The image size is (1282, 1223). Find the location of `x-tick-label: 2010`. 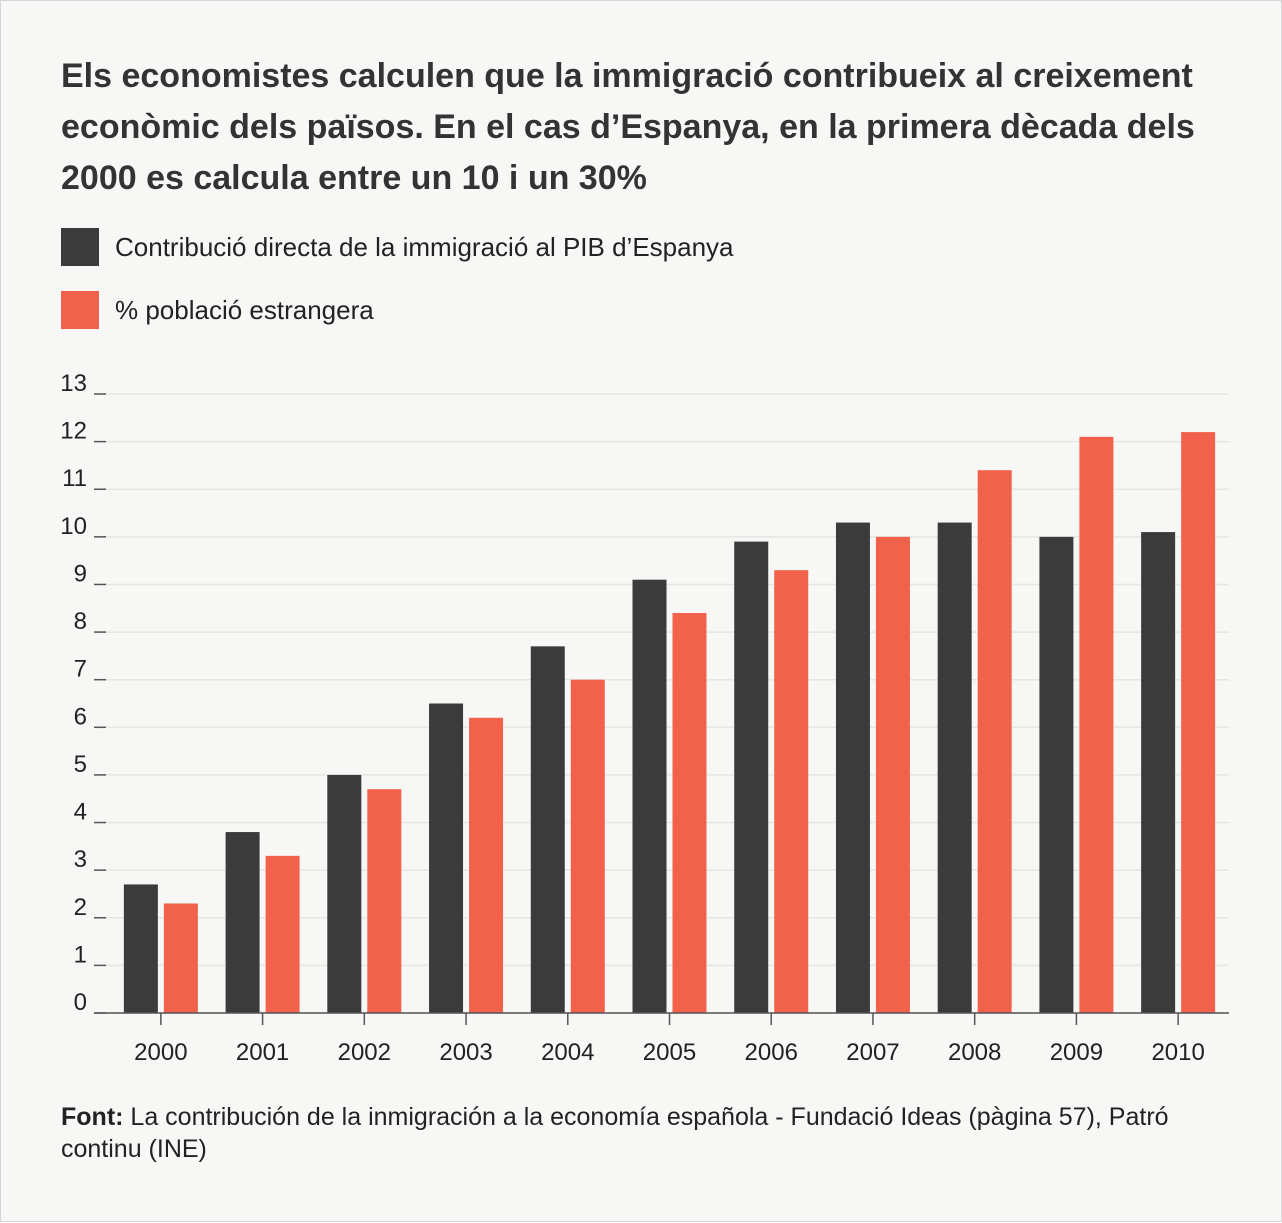

x-tick-label: 2010 is located at coordinates (1177, 1052).